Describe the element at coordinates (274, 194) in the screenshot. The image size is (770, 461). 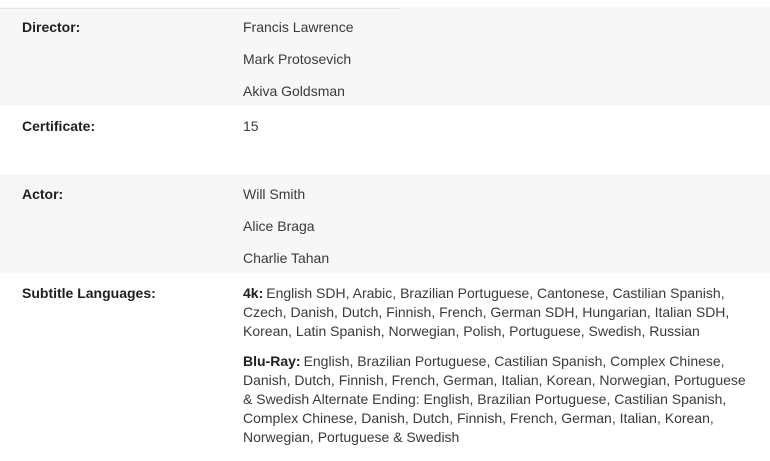
I see `actor-name: Will Smith` at that location.